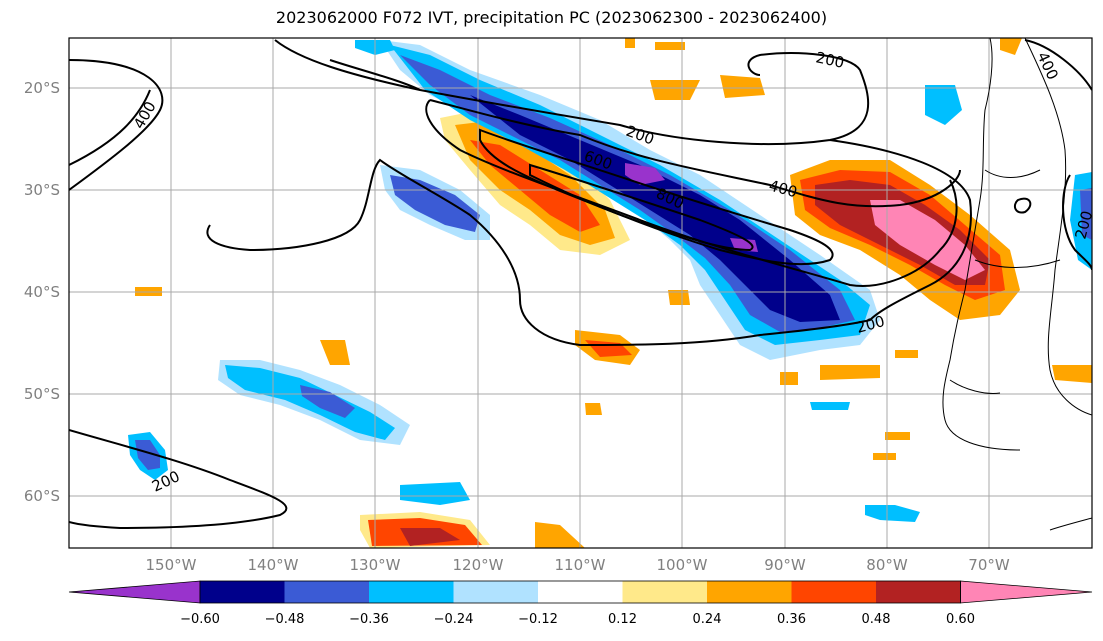 The image size is (1103, 641). I want to click on lat-label: 30°S, so click(42, 190).